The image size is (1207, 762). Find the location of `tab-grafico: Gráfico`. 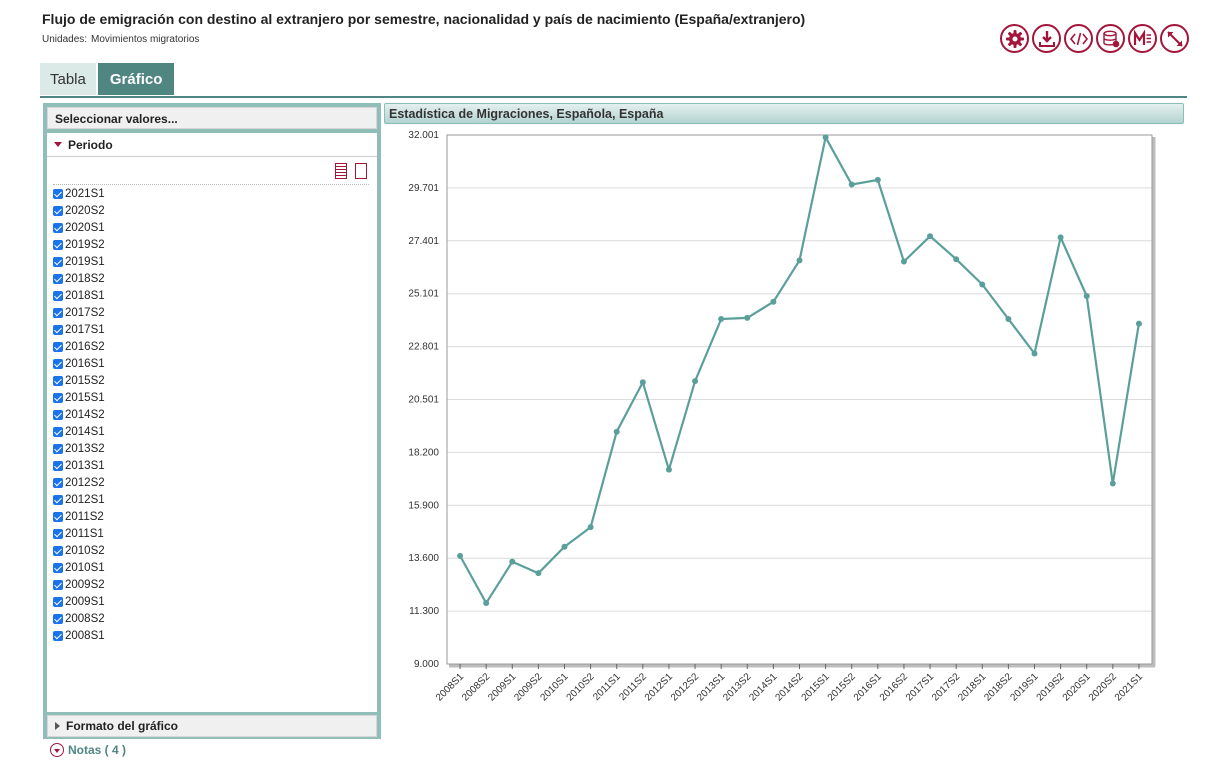

tab-grafico: Gráfico is located at coordinates (136, 79).